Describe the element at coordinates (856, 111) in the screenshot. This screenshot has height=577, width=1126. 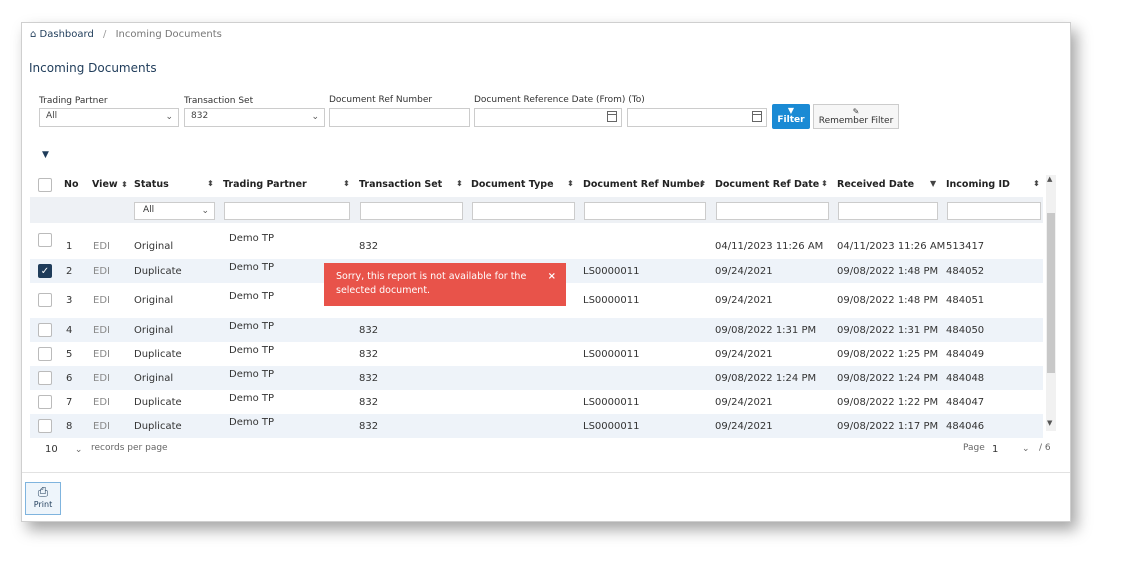
I see `pin-icon: ✎` at that location.